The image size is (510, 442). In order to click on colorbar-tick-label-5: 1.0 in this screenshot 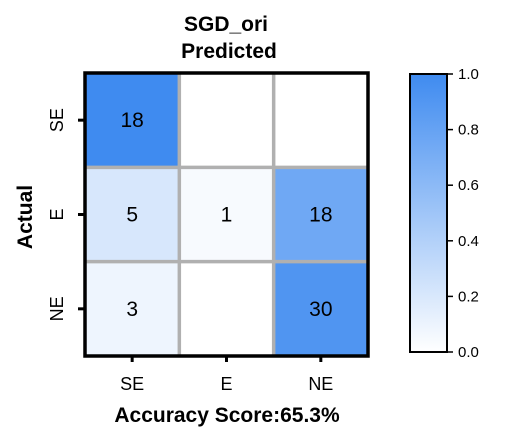, I will do `click(468, 74)`.